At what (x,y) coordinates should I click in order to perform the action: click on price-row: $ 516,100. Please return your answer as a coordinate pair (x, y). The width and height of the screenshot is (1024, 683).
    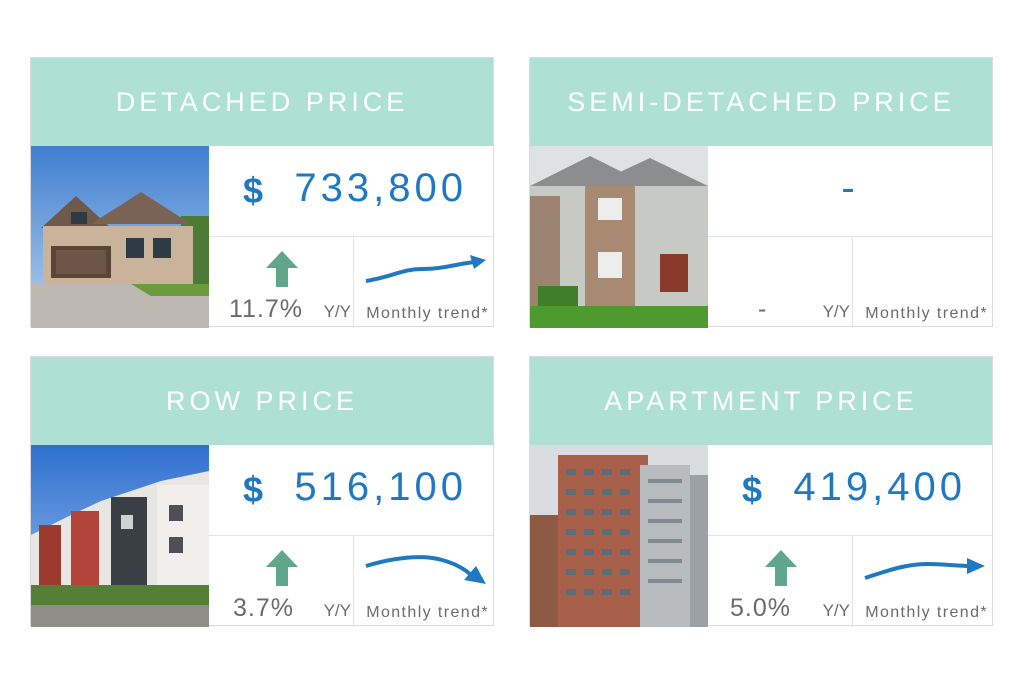
    Looking at the image, I should click on (351, 490).